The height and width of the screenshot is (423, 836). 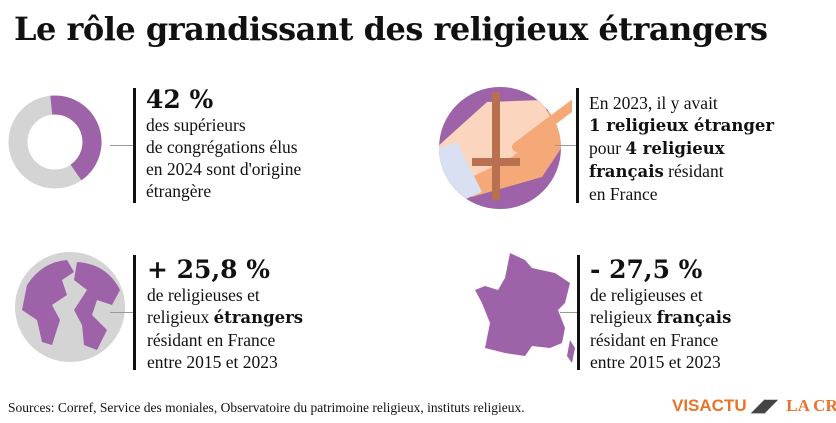 I want to click on stat-text: en 2024 sont d'origine, so click(x=224, y=169).